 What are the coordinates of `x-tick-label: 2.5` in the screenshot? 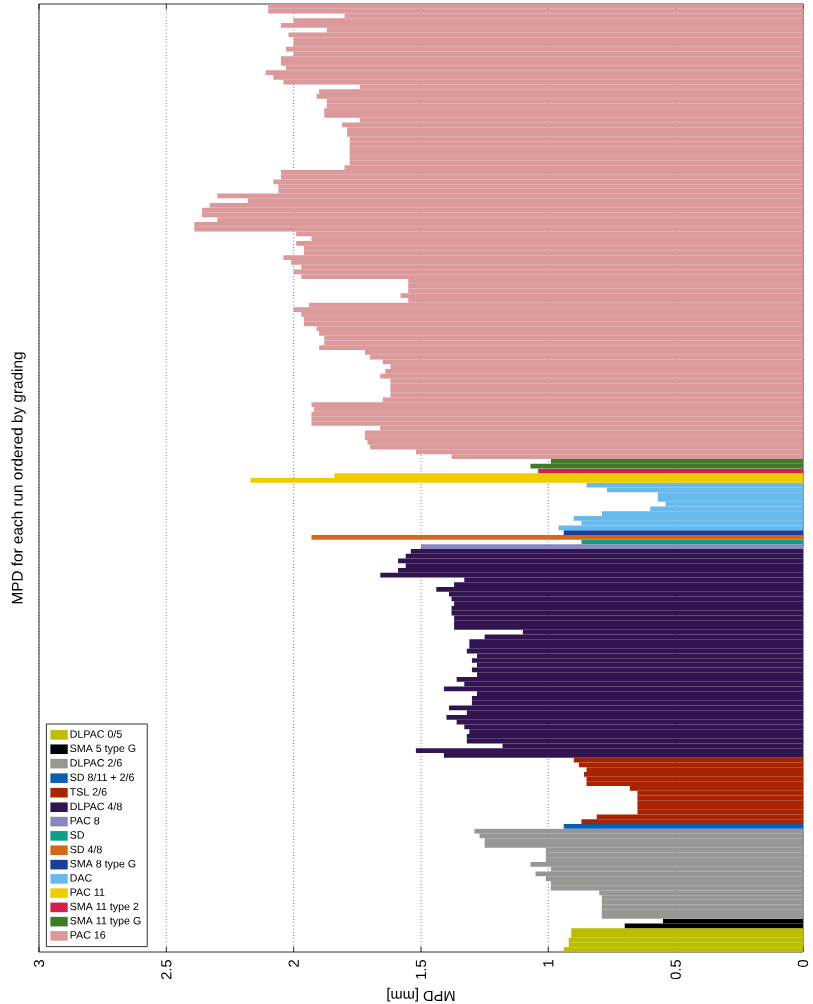 It's located at (166, 970).